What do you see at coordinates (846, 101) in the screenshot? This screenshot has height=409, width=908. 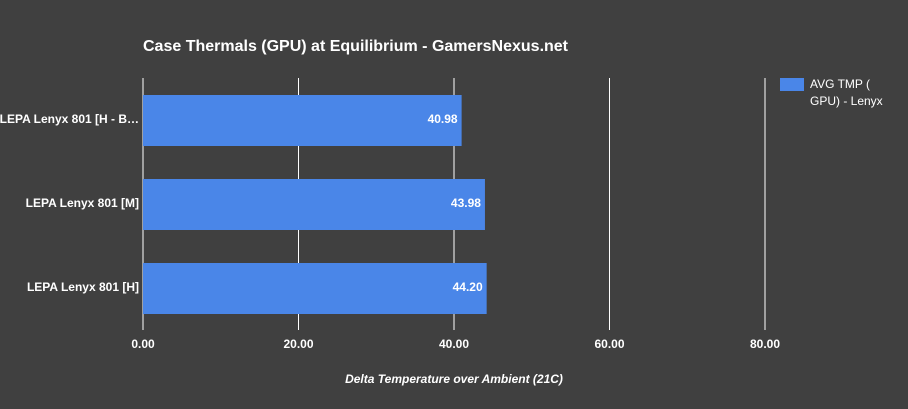 I see `legend-line: GPU) - Lenyx` at bounding box center [846, 101].